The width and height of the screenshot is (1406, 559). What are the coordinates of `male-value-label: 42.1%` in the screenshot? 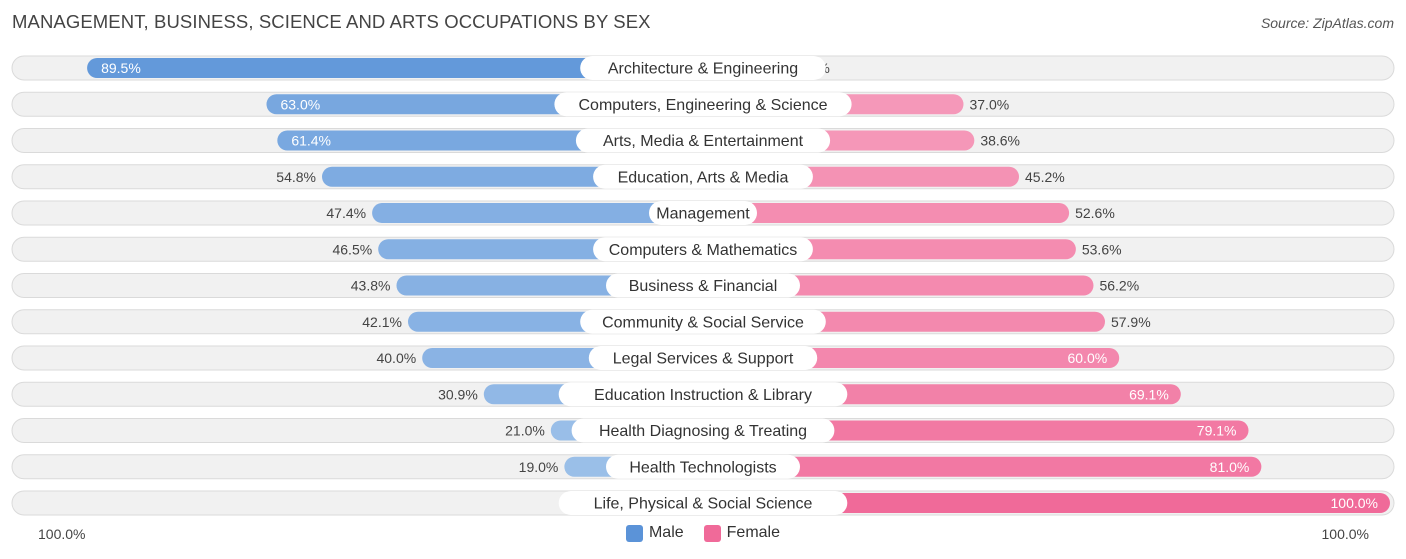 It's located at (382, 322).